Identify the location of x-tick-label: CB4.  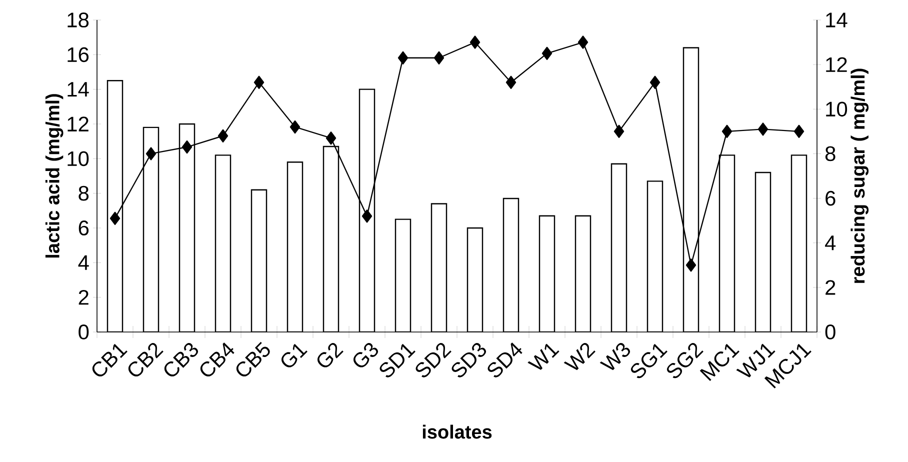
(217, 359).